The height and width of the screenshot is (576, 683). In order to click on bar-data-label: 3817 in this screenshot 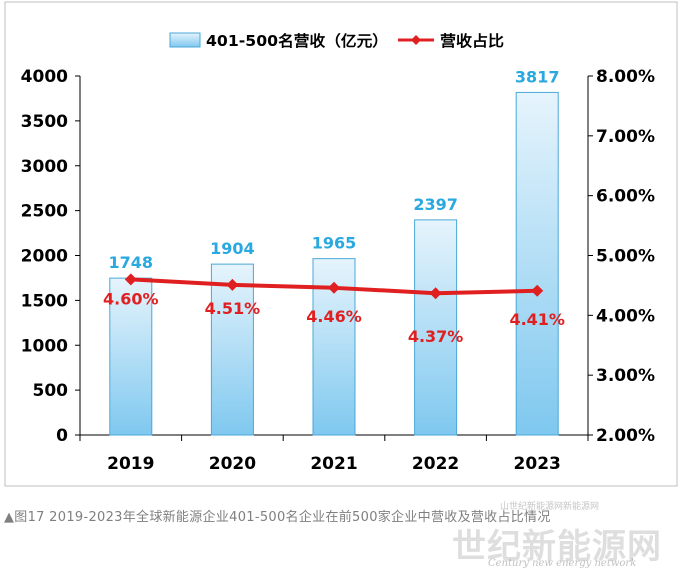, I will do `click(537, 76)`.